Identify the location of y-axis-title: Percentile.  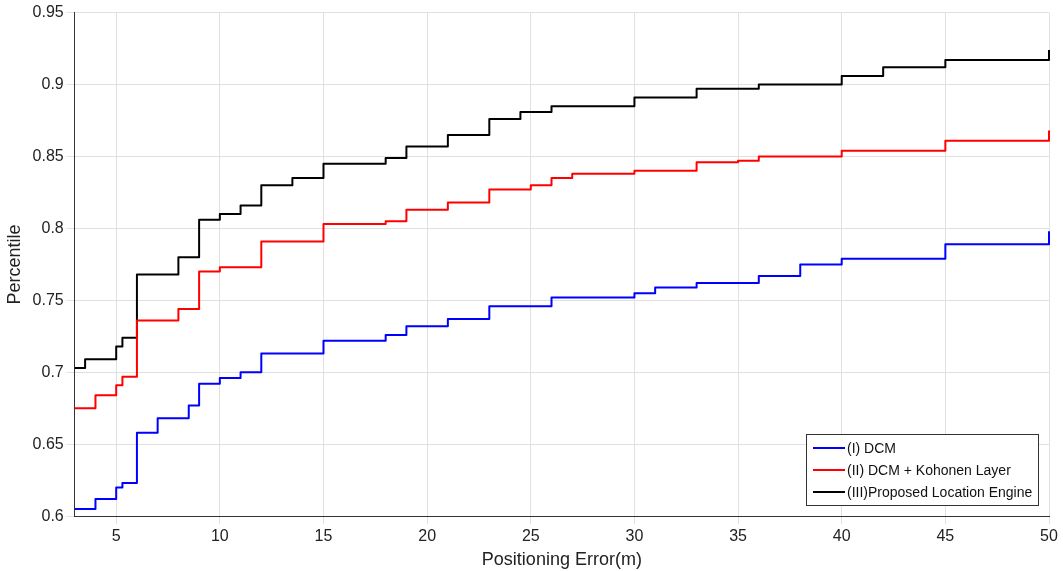
(13, 264).